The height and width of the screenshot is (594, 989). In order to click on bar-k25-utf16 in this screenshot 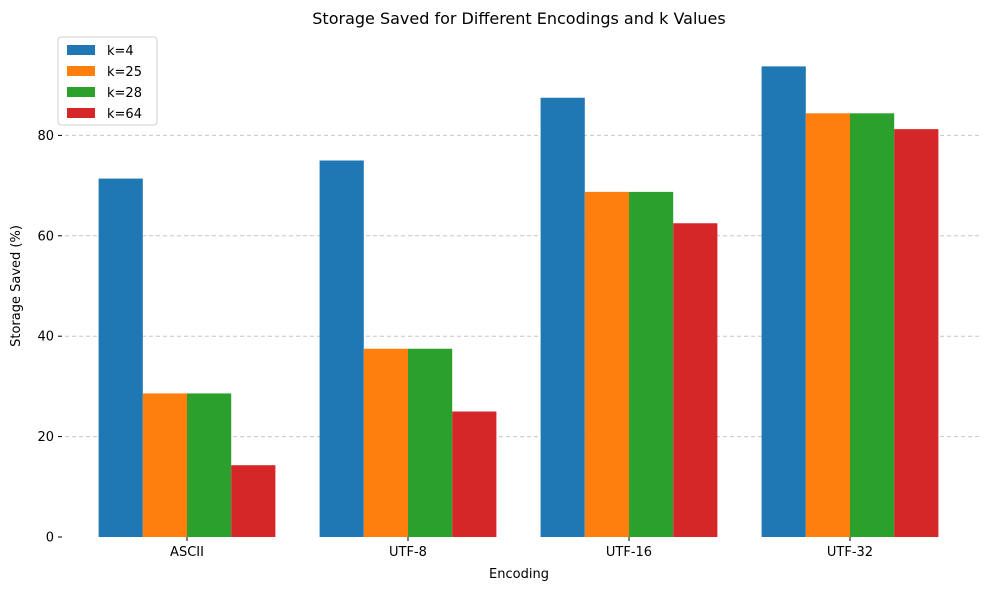, I will do `click(606, 364)`.